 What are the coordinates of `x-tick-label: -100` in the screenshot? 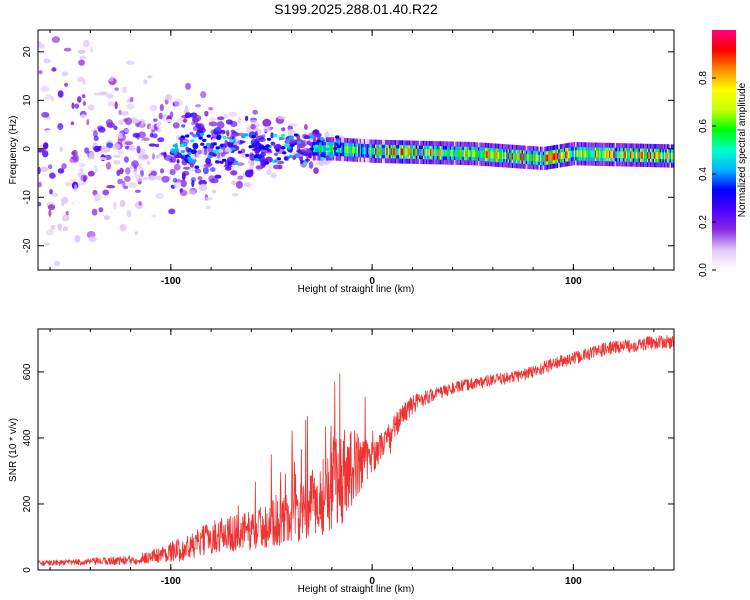 It's located at (171, 281).